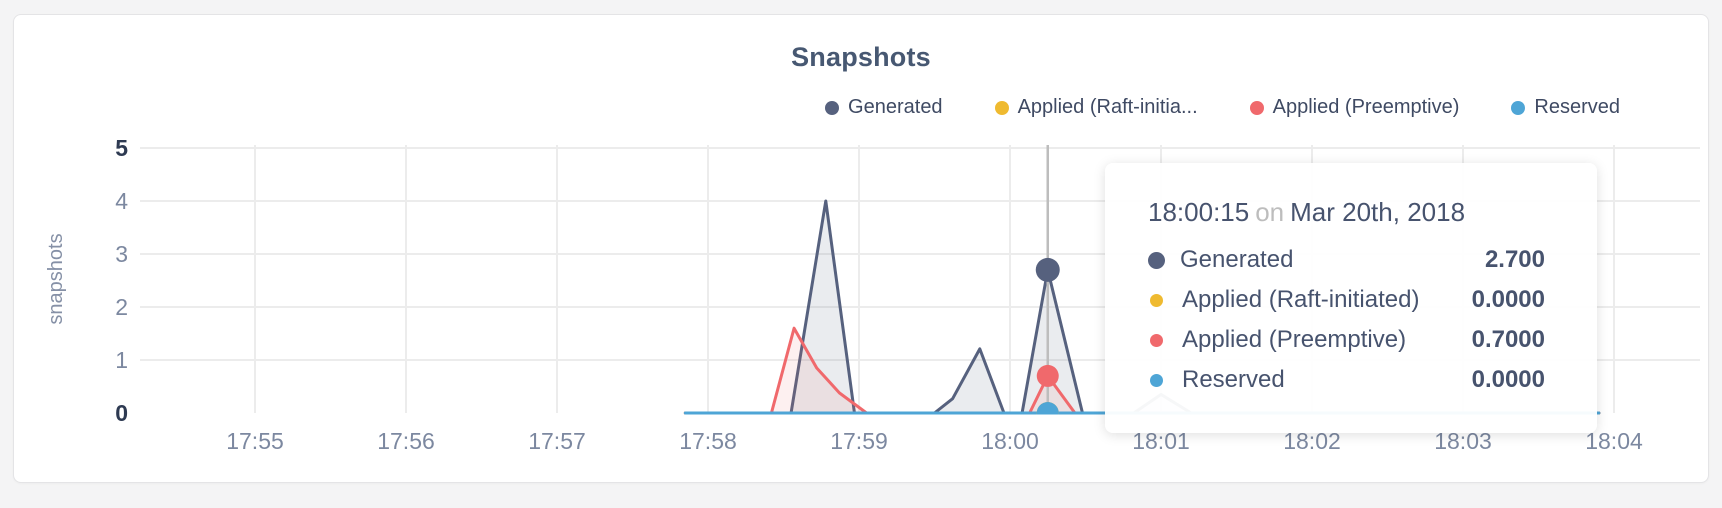 Image resolution: width=1722 pixels, height=508 pixels. Describe the element at coordinates (1614, 441) in the screenshot. I see `x-tick-label: 18:04` at that location.